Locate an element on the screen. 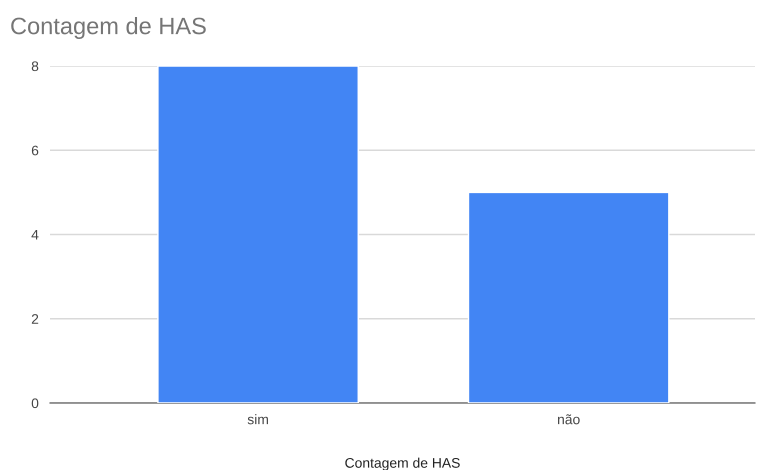 The width and height of the screenshot is (766, 470). x-tick-label: não is located at coordinates (569, 419).